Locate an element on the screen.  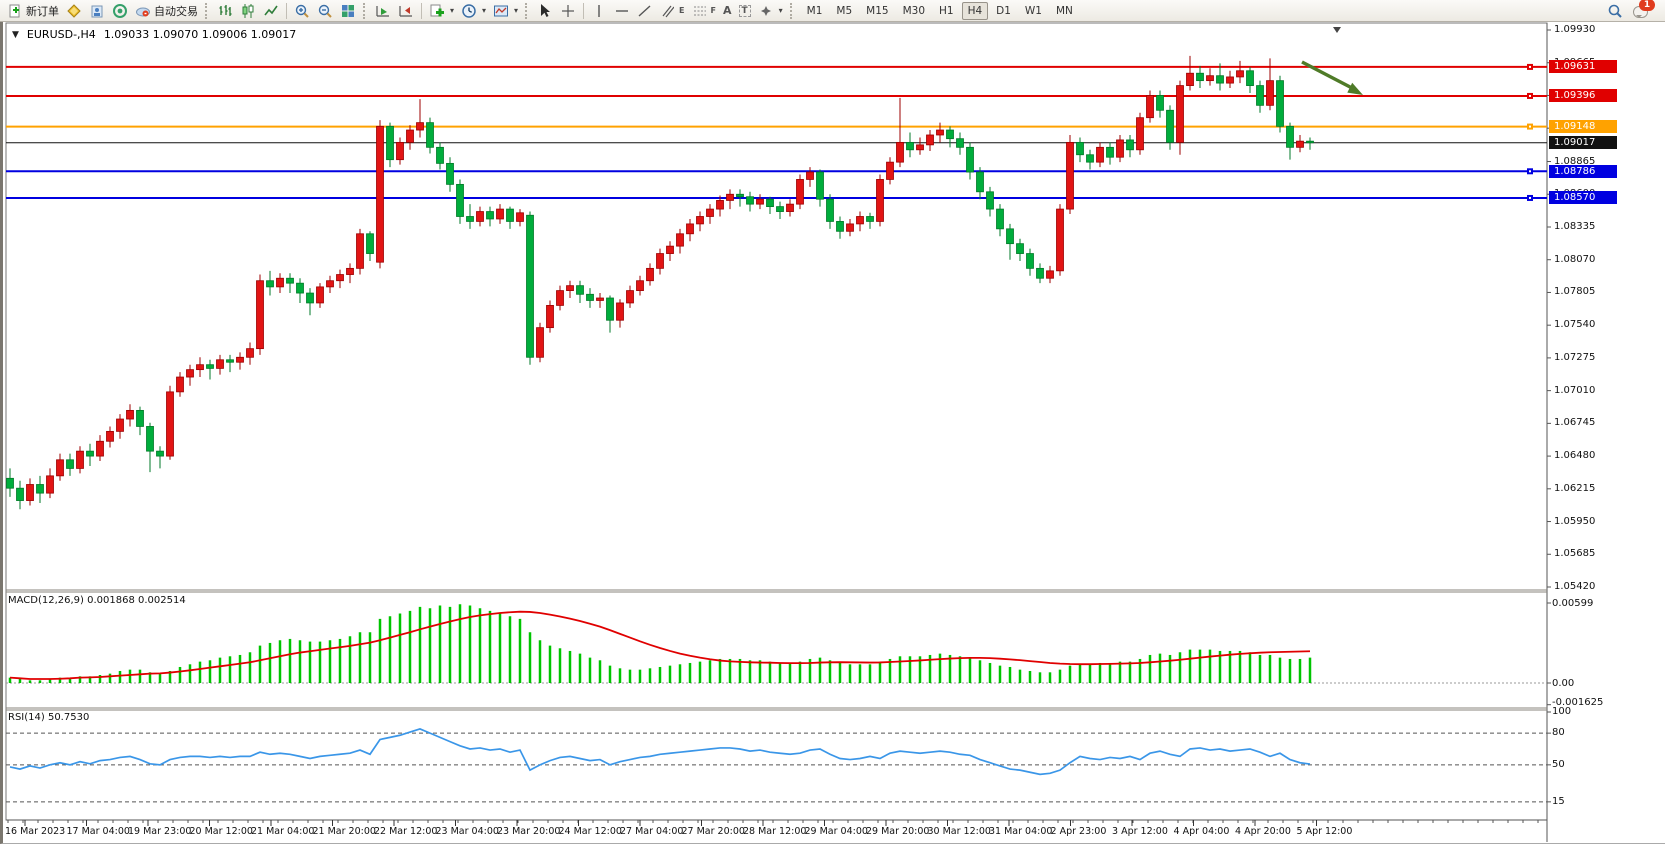
text-button: A is located at coordinates (727, 11).